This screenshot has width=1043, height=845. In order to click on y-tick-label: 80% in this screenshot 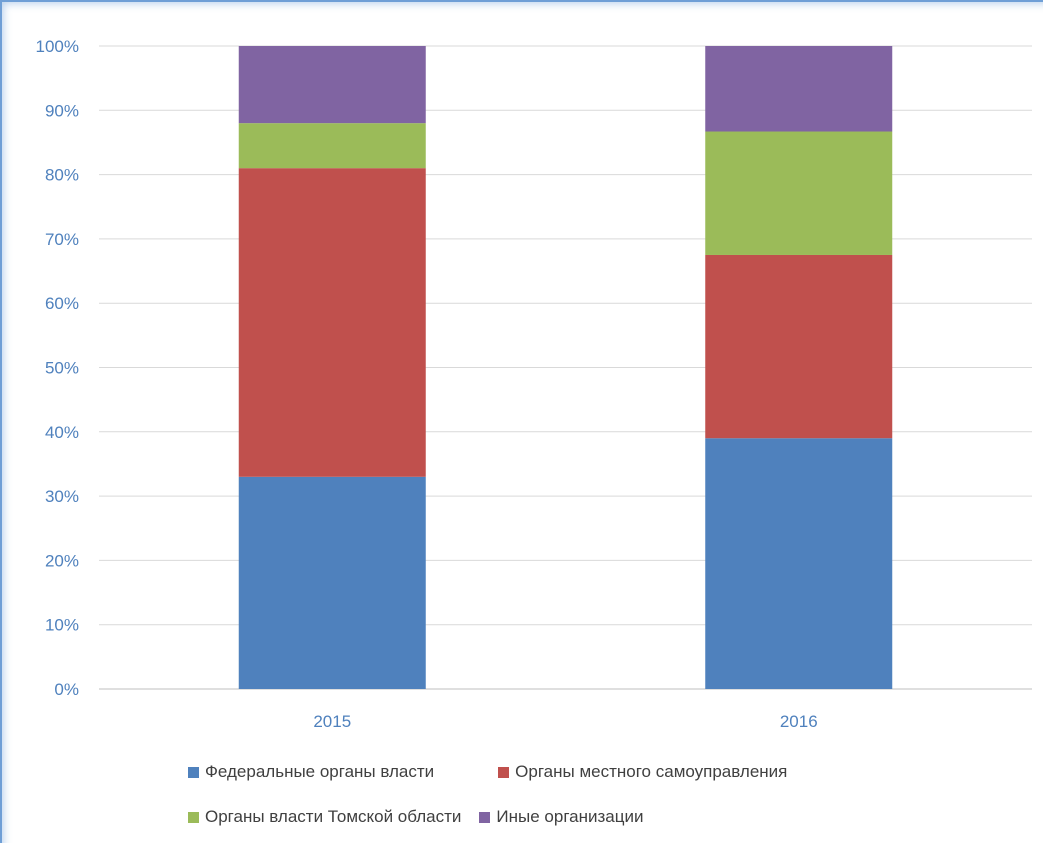, I will do `click(62, 175)`.